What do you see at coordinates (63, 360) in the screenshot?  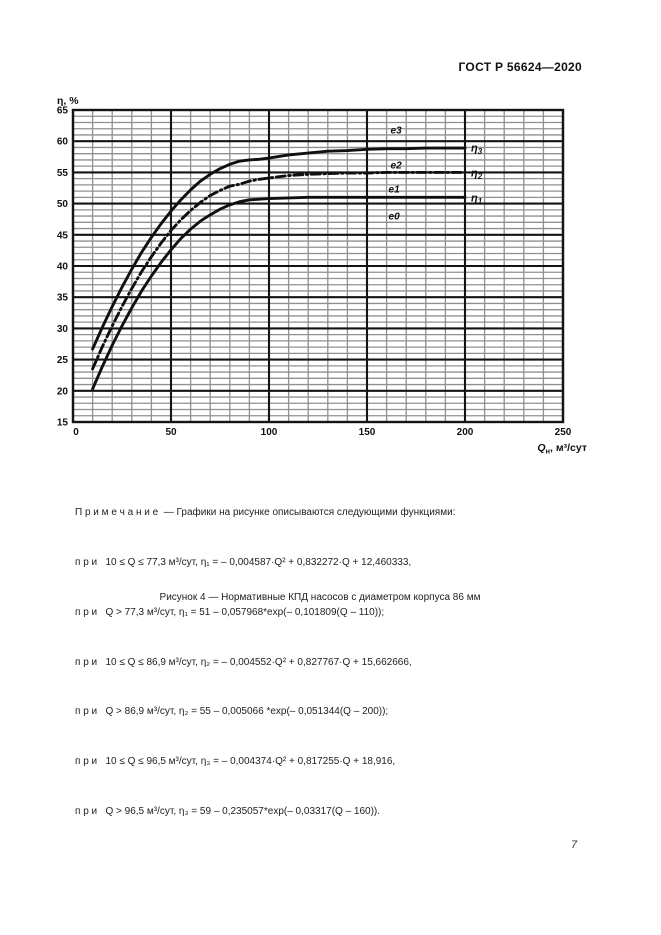 I see `svg-text: 25` at bounding box center [63, 360].